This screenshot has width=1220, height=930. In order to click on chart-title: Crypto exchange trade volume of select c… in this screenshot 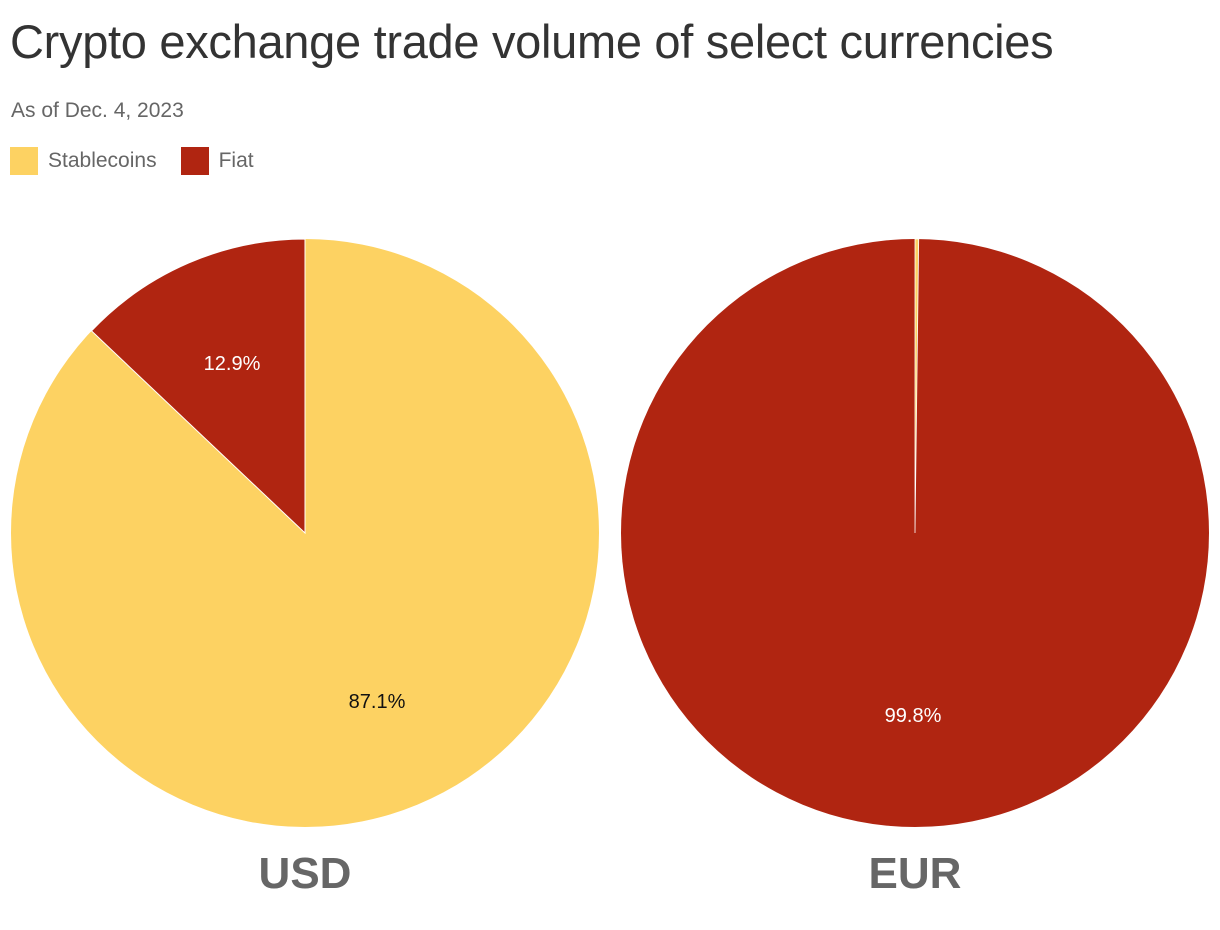, I will do `click(532, 41)`.